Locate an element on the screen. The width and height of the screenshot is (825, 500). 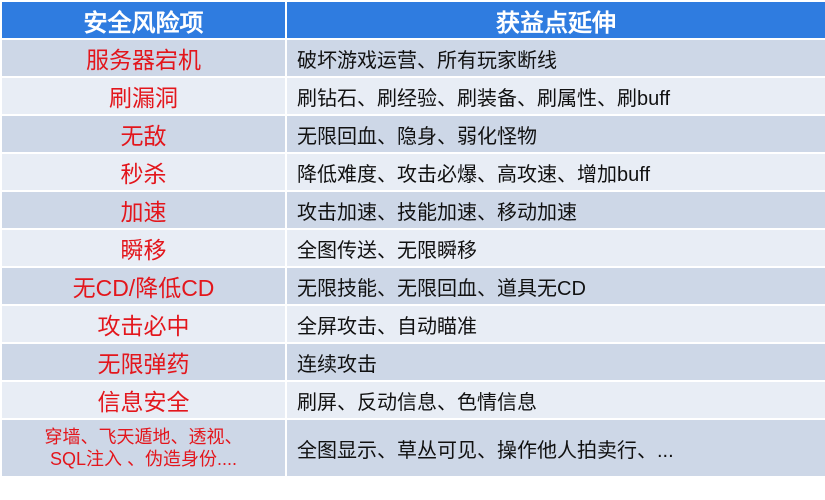
header-row: 安全风险项 获益点延伸 is located at coordinates (412, 20).